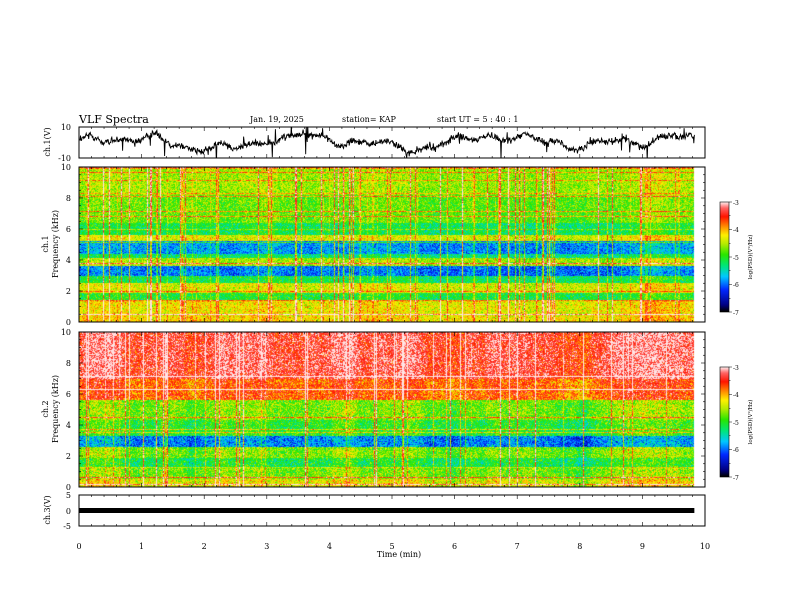 This screenshot has height=612, width=792. Describe the element at coordinates (68, 511) in the screenshot. I see `ch3-ytick-mid: 0` at that location.